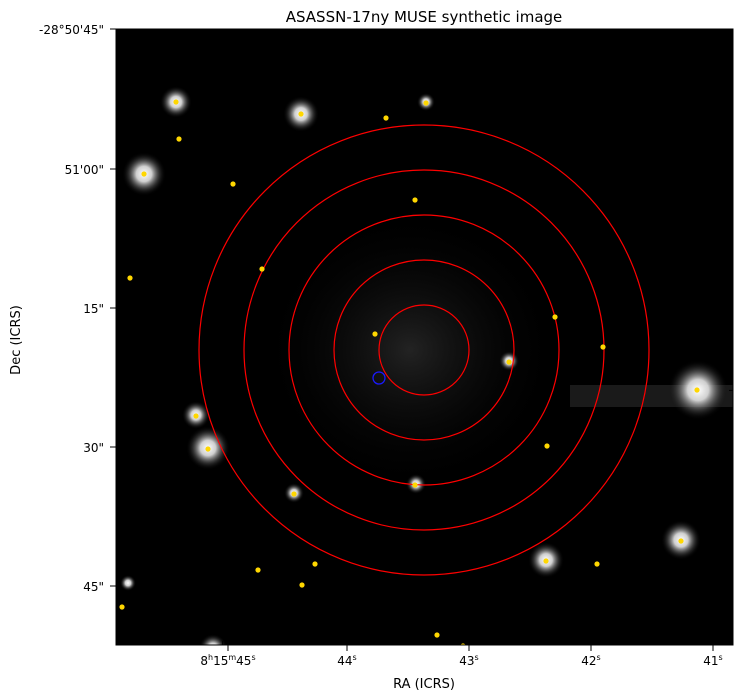  What do you see at coordinates (93, 448) in the screenshot?
I see `y-tick-label: 30"` at bounding box center [93, 448].